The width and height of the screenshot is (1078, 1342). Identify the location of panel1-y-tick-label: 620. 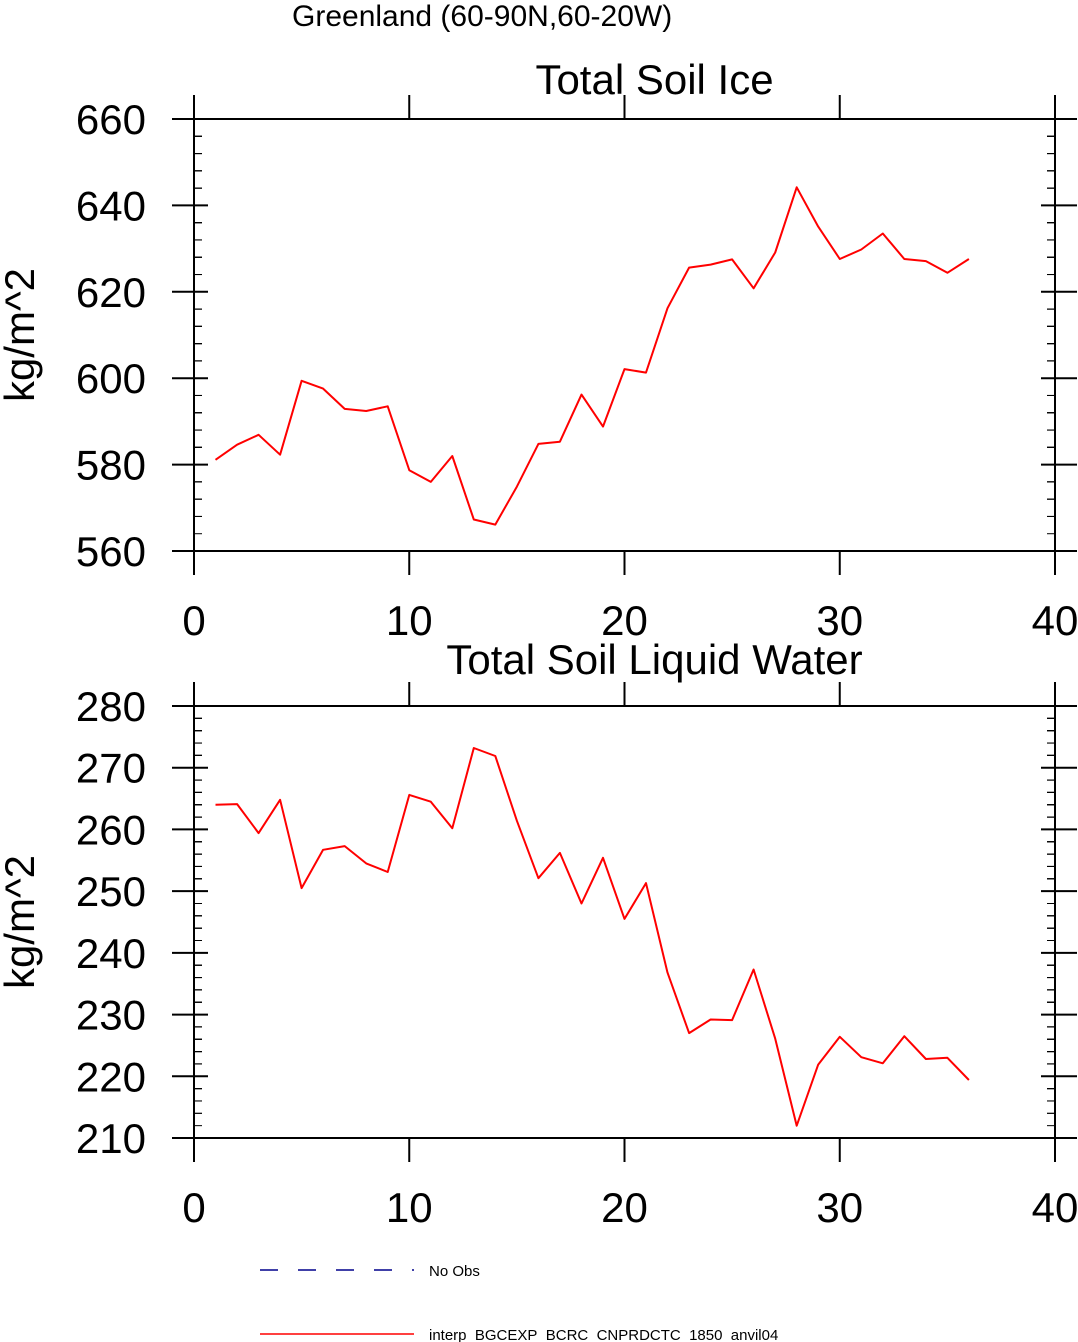
(111, 292).